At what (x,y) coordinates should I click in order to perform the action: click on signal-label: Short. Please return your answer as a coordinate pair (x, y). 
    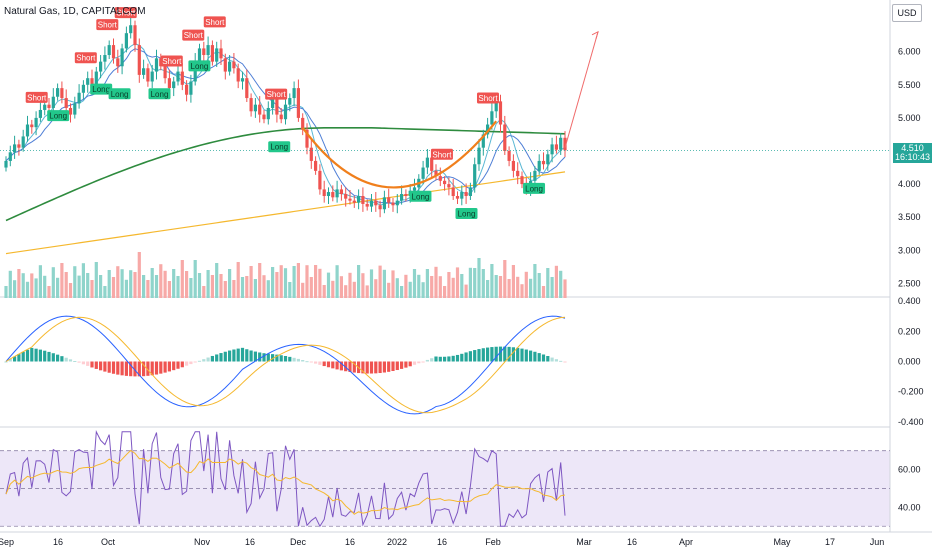
    Looking at the image, I should click on (108, 25).